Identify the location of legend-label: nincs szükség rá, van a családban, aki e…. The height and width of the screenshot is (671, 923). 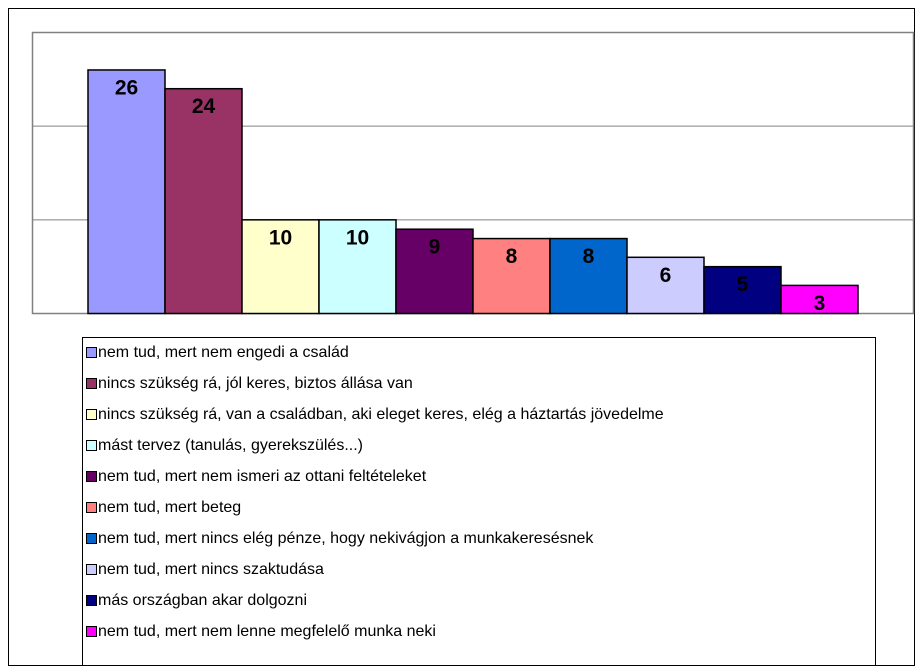
(381, 414).